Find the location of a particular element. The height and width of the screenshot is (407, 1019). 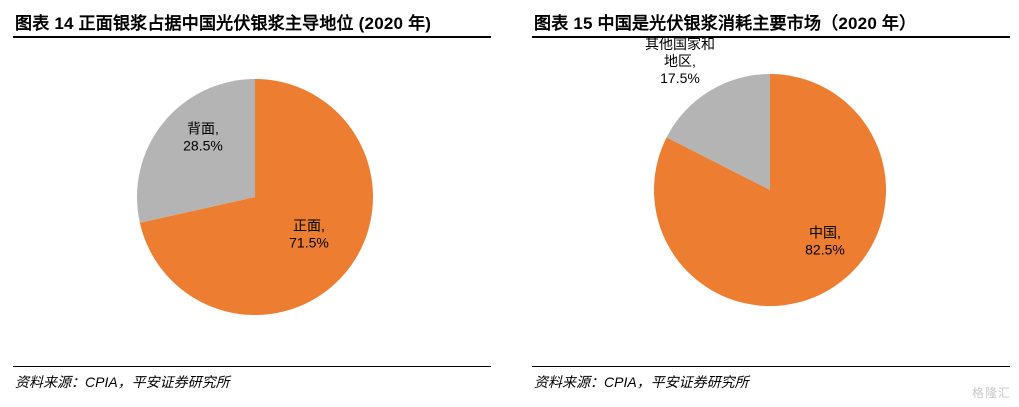

slice-label: 其他国家和地区, 17.5% is located at coordinates (680, 62).